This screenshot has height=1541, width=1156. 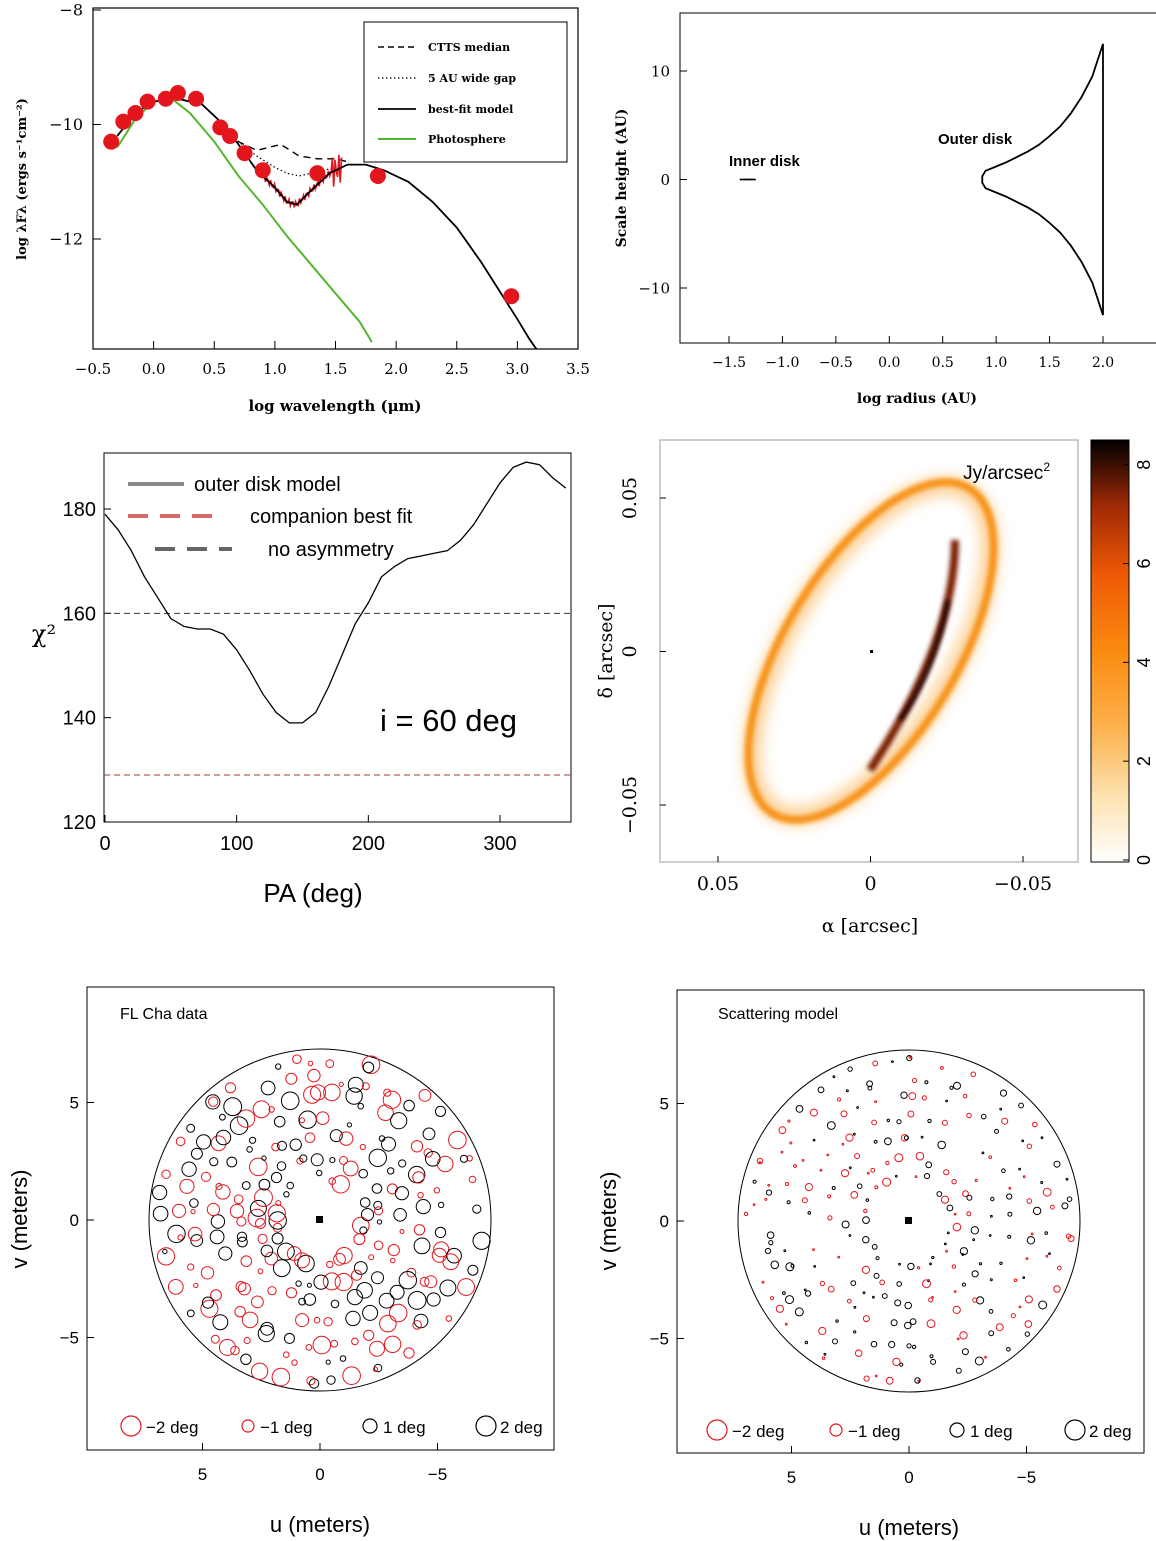 I want to click on uv-x-tick-label: −5, so click(x=437, y=1474).